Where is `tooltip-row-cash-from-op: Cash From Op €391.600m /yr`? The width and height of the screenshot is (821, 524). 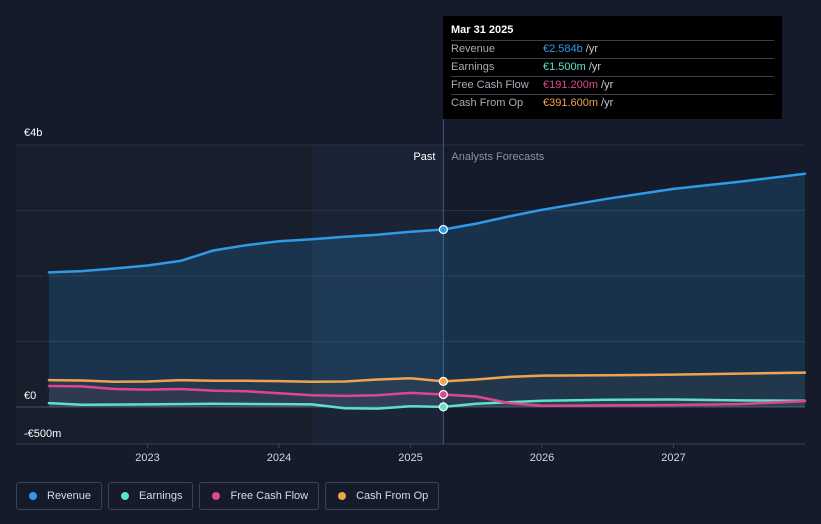
tooltip-row-cash-from-op: Cash From Op €391.600m /yr is located at coordinates (612, 103).